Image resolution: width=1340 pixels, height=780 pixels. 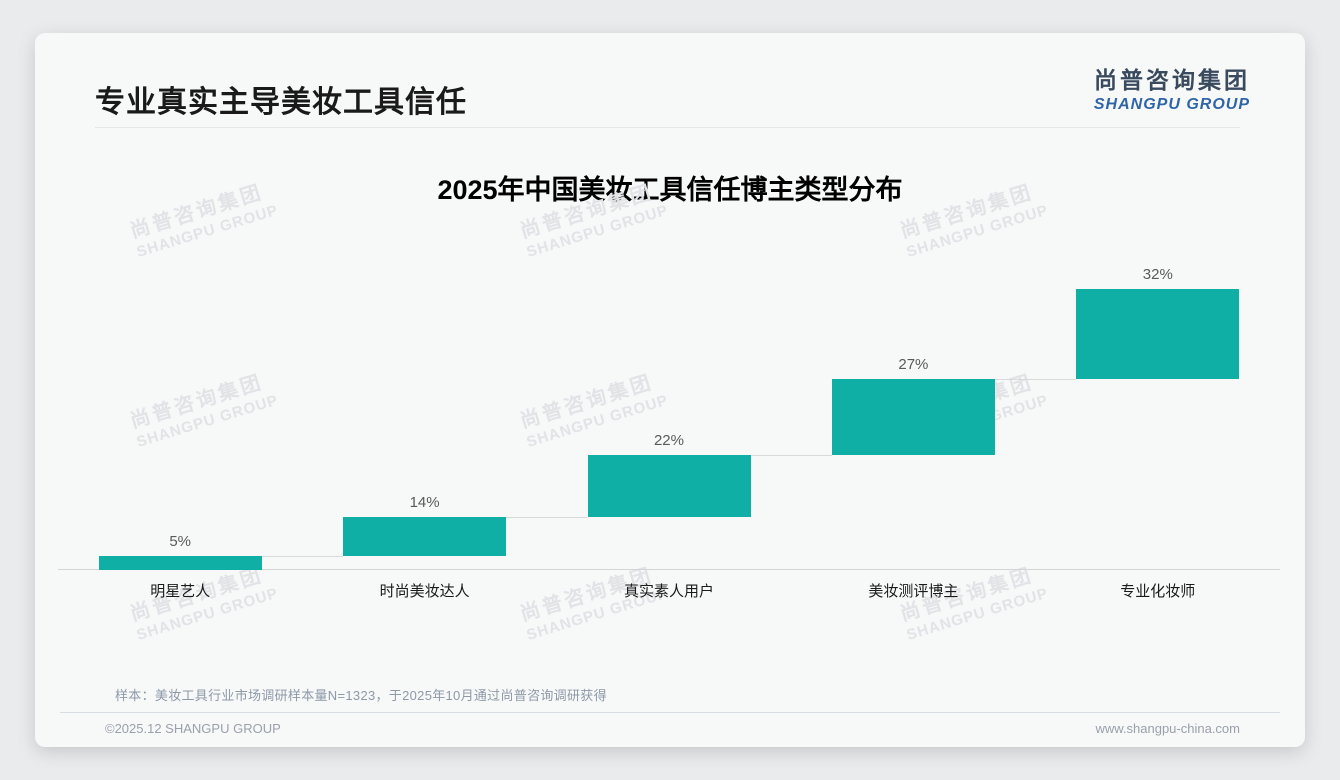 I want to click on bar-value-label: 22%, so click(x=668, y=440).